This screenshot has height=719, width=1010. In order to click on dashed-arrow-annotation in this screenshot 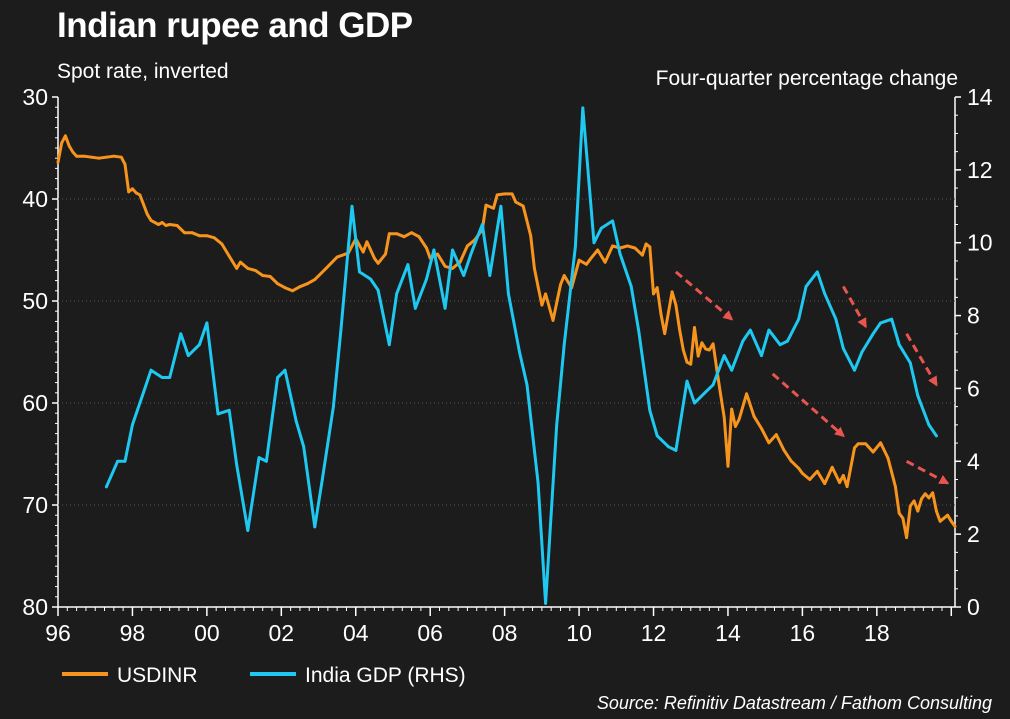, I will do `click(854, 307)`.